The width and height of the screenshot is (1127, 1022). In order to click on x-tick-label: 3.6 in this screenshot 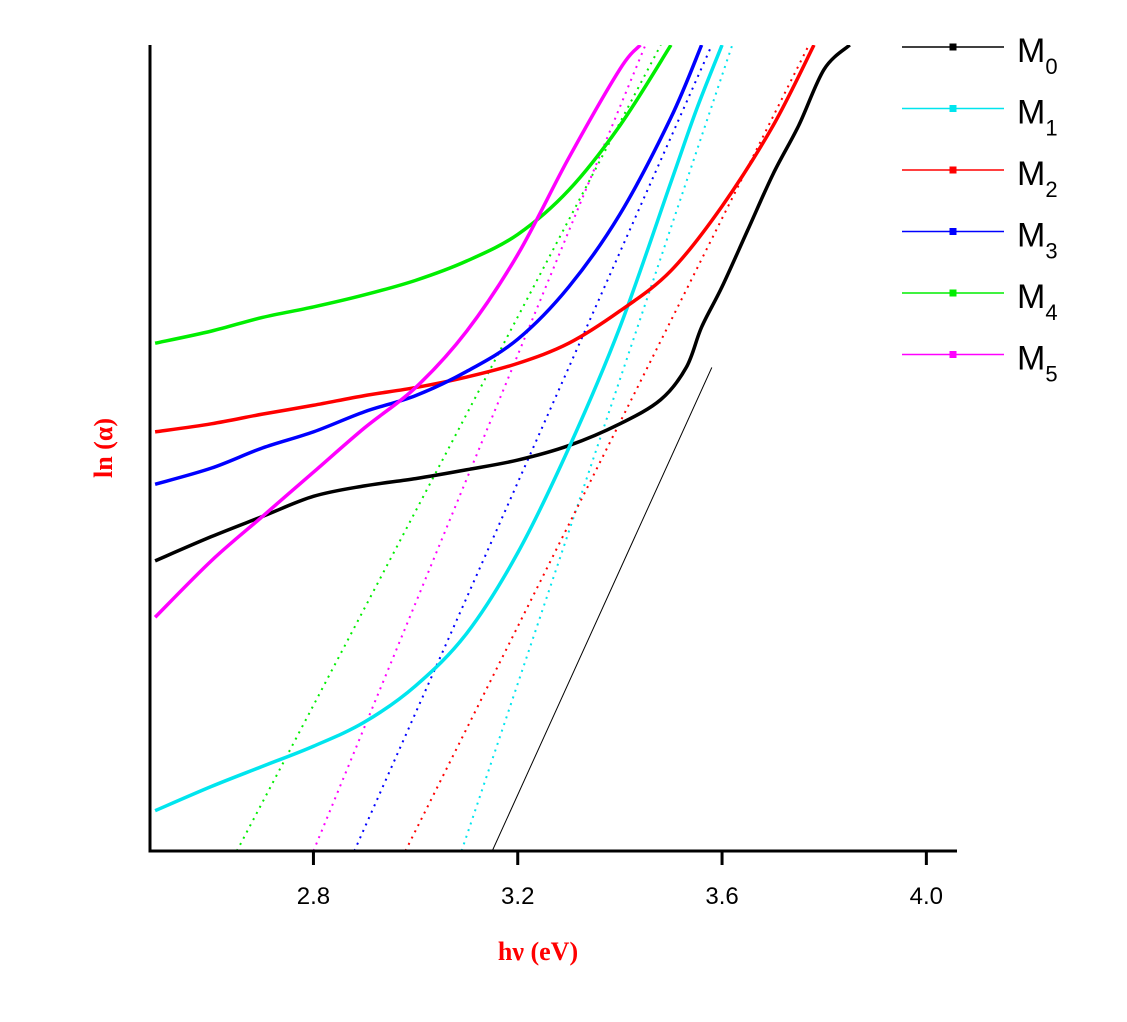, I will do `click(721, 896)`.